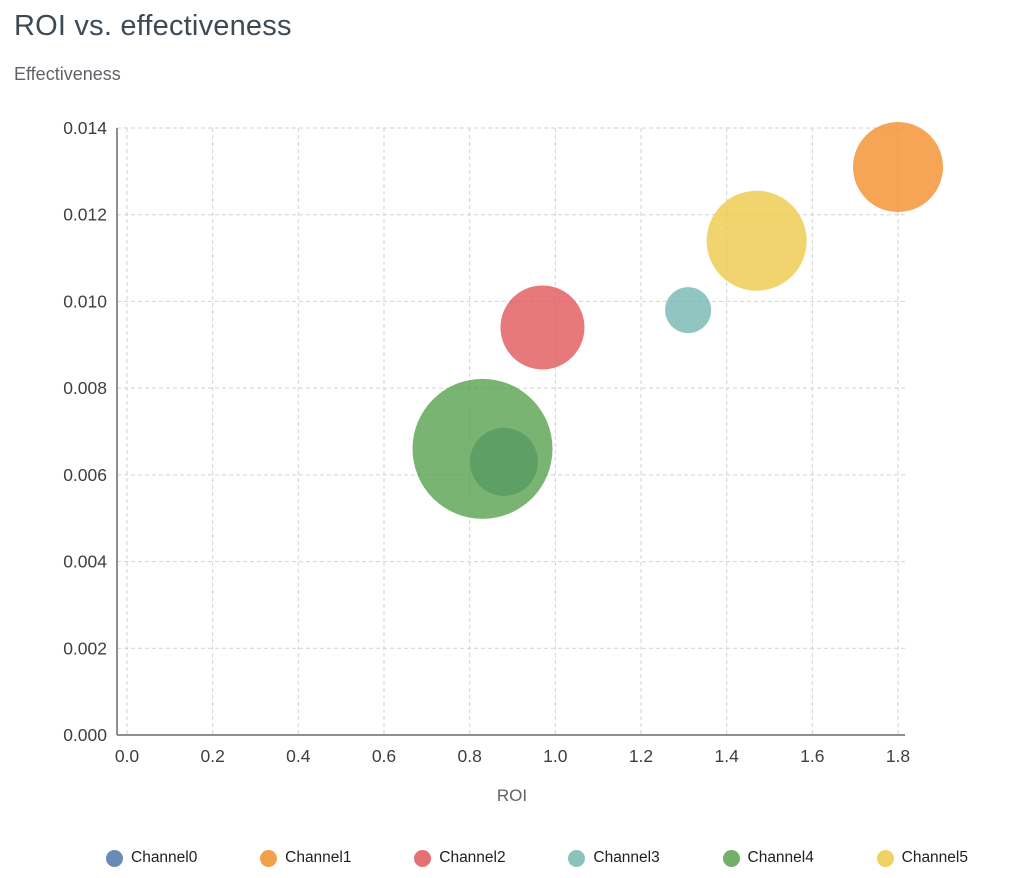 This screenshot has width=1024, height=878. What do you see at coordinates (626, 857) in the screenshot?
I see `legend-label: Channel3` at bounding box center [626, 857].